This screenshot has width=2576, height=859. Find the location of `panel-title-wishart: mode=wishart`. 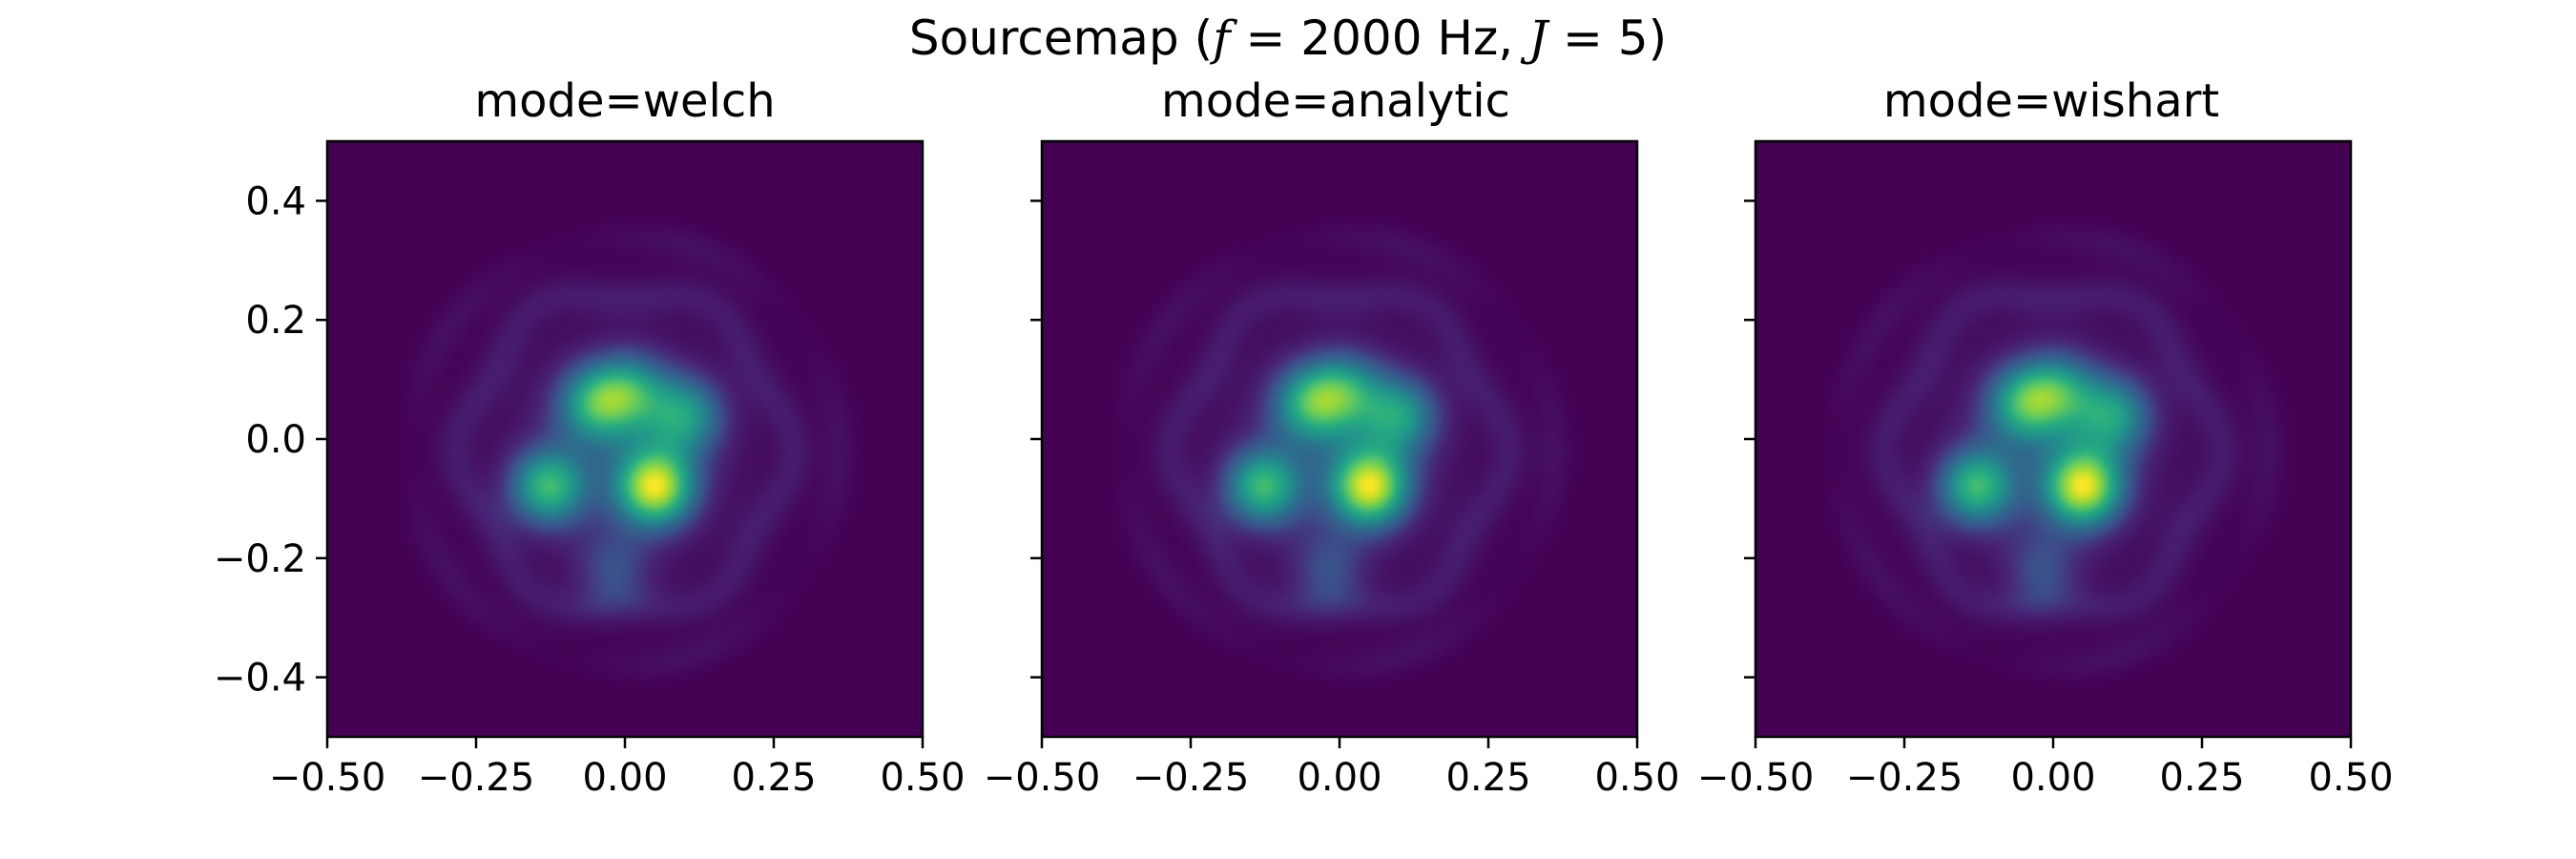

panel-title-wishart: mode=wishart is located at coordinates (2051, 101).